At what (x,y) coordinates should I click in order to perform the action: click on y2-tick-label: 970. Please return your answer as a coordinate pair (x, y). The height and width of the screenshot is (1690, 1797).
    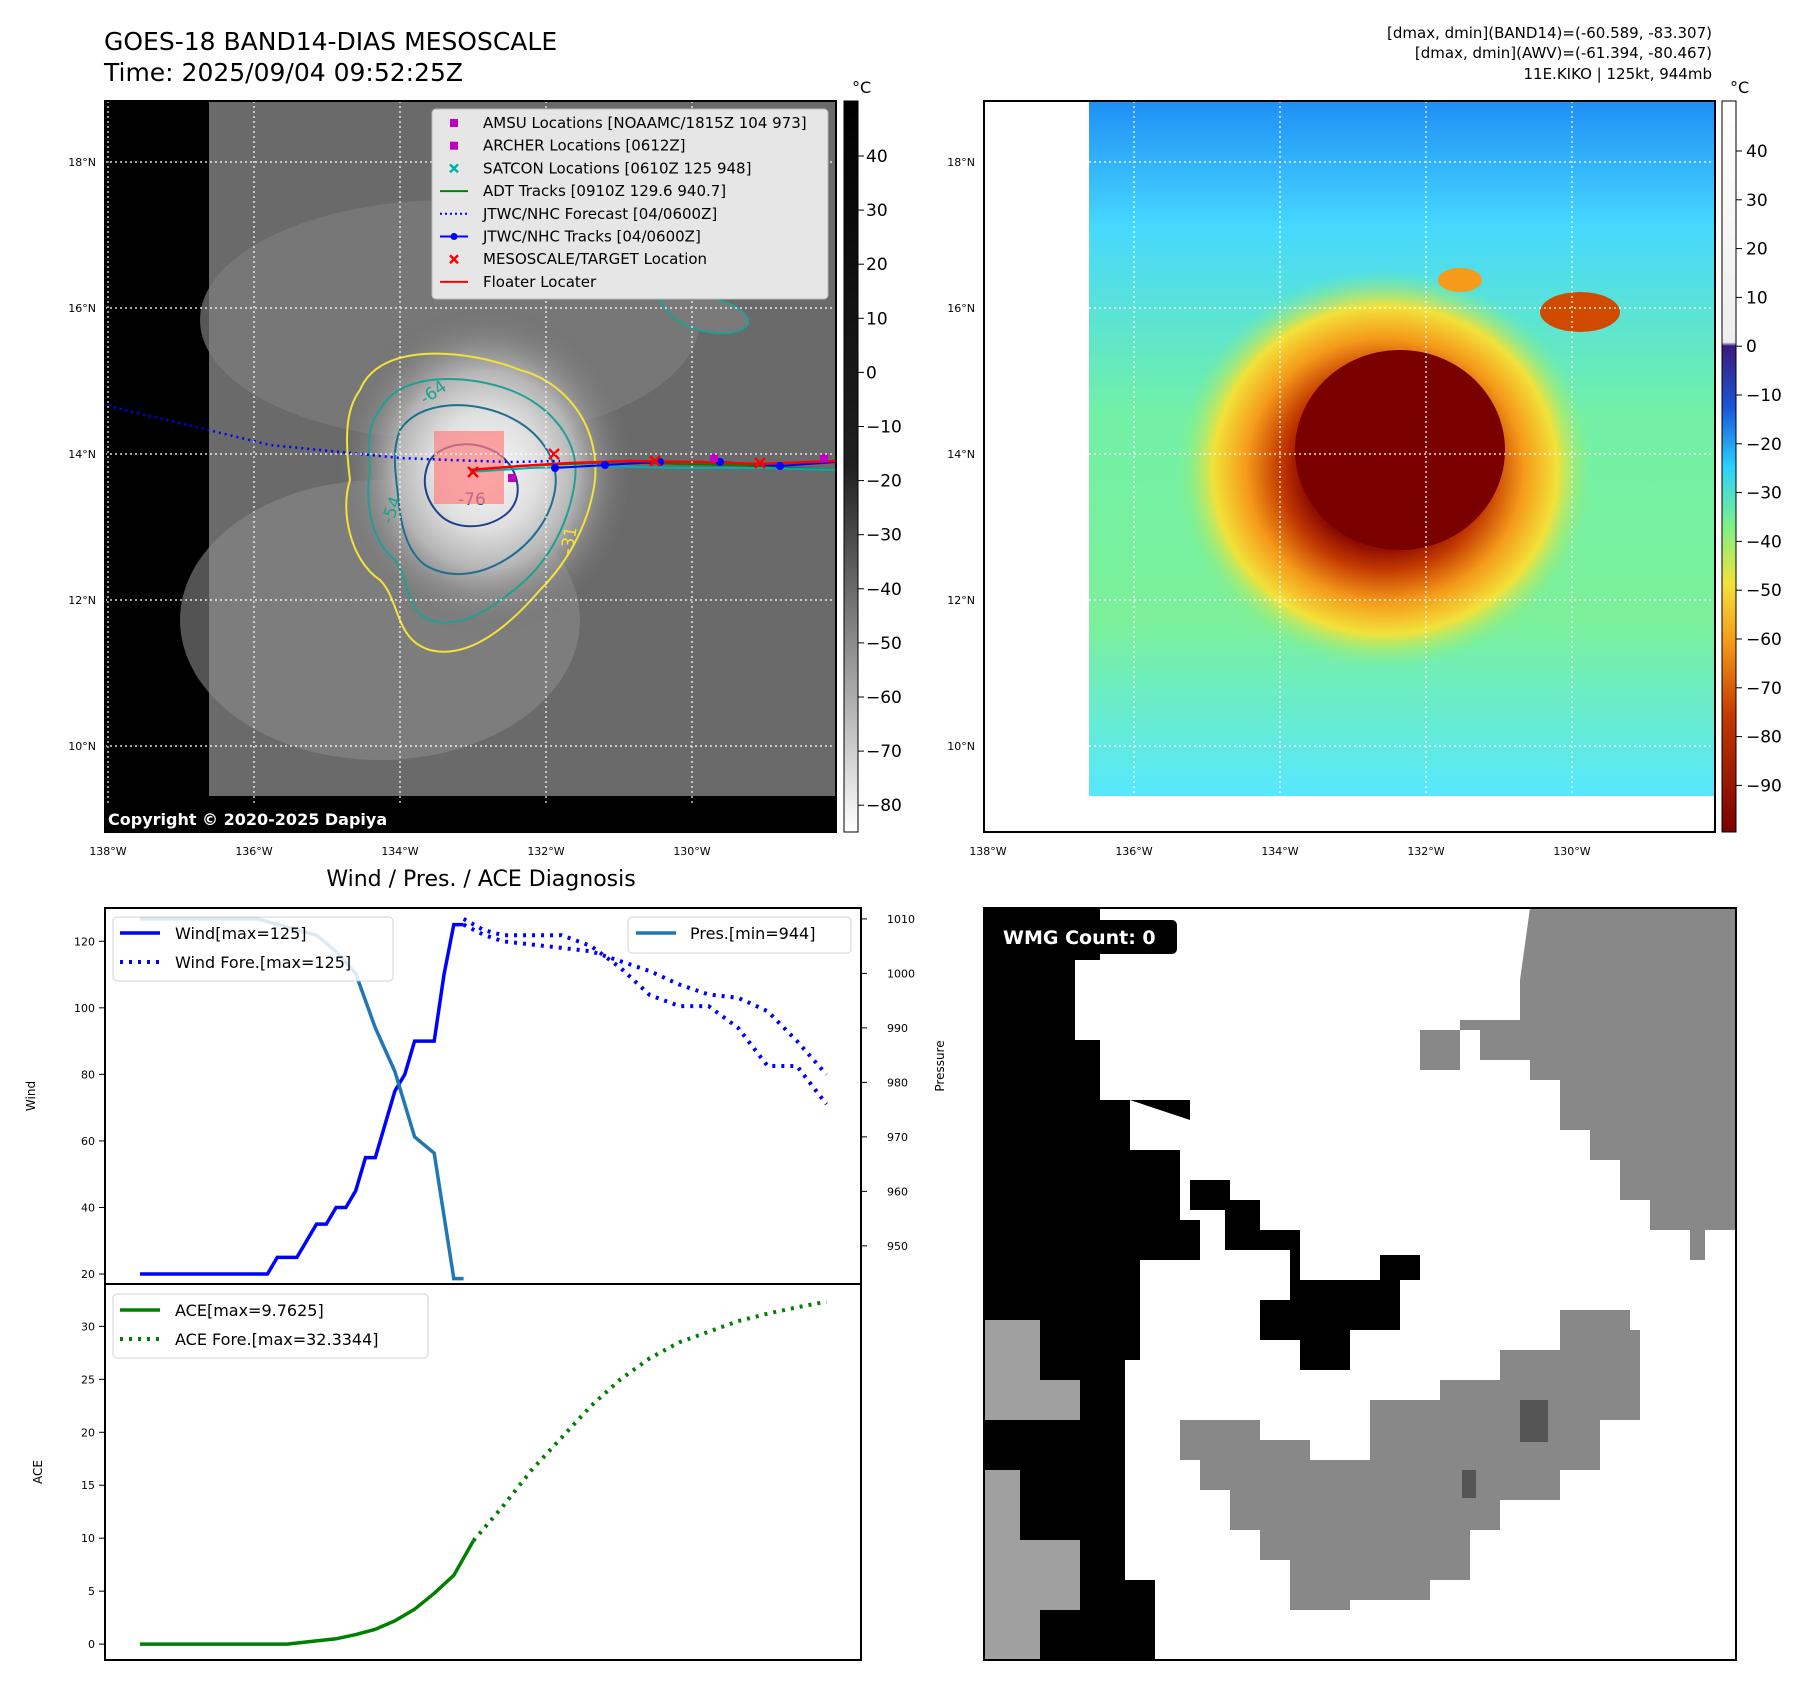
    Looking at the image, I should click on (897, 1137).